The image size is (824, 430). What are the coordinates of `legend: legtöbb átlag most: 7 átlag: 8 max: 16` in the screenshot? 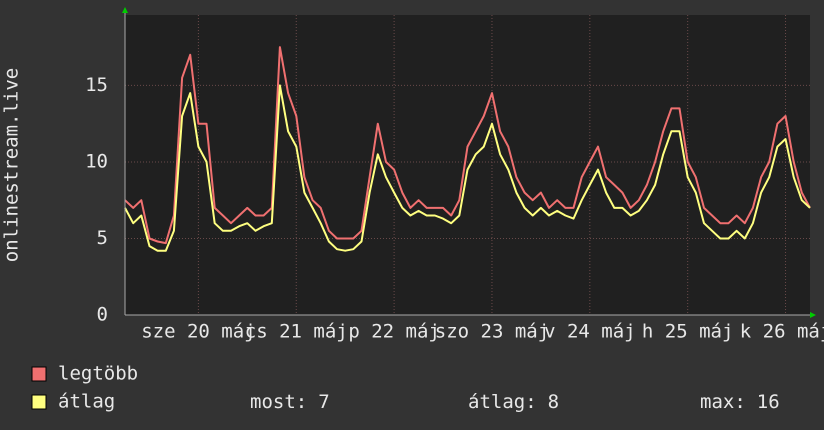 It's located at (405, 388).